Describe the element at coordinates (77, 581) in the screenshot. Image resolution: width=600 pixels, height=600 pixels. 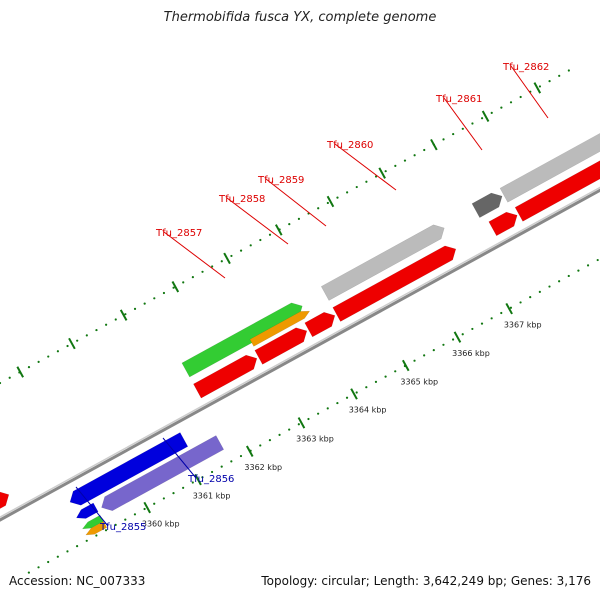
I see `accession-text: Accession: NC_007333` at that location.